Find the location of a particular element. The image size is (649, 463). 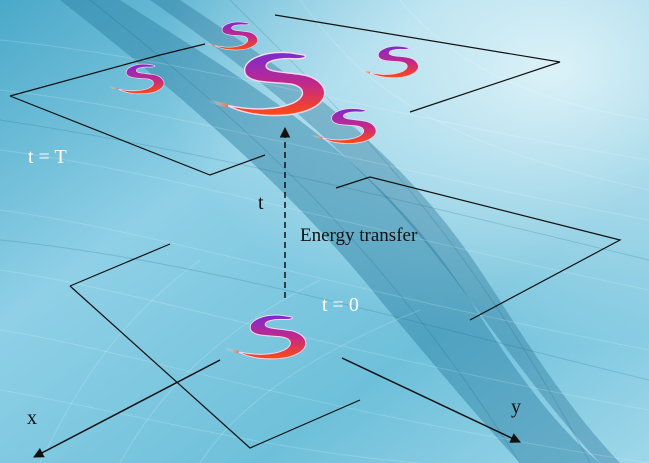

x-axis-arrow is located at coordinates (127, 408).